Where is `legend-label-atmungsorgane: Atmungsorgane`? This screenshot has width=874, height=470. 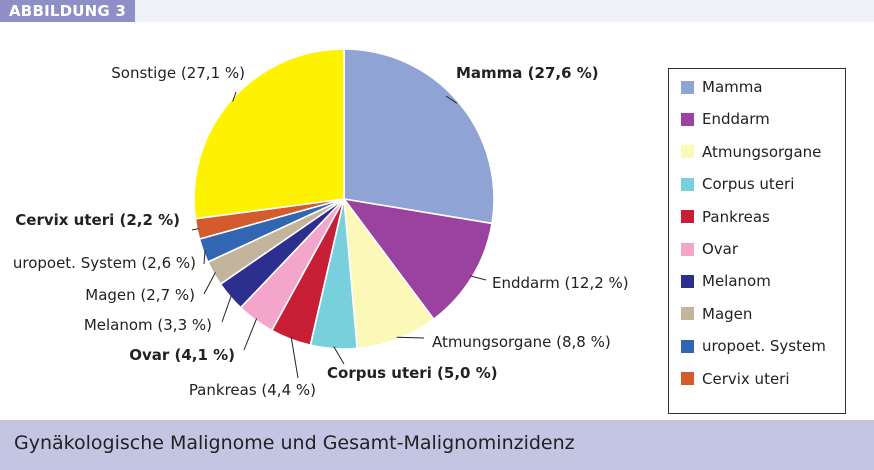
legend-label-atmungsorgane: Atmungsorgane is located at coordinates (762, 151).